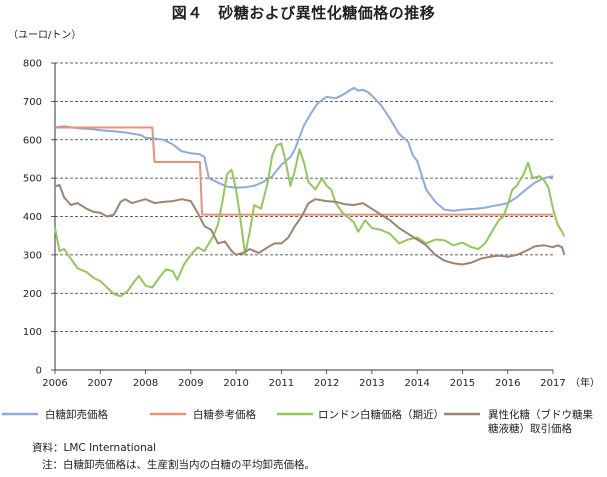 This screenshot has height=477, width=607. I want to click on footnote: 注：白糖卸売価格は、生産割当内の白糖の平均卸売価格。, so click(178, 465).